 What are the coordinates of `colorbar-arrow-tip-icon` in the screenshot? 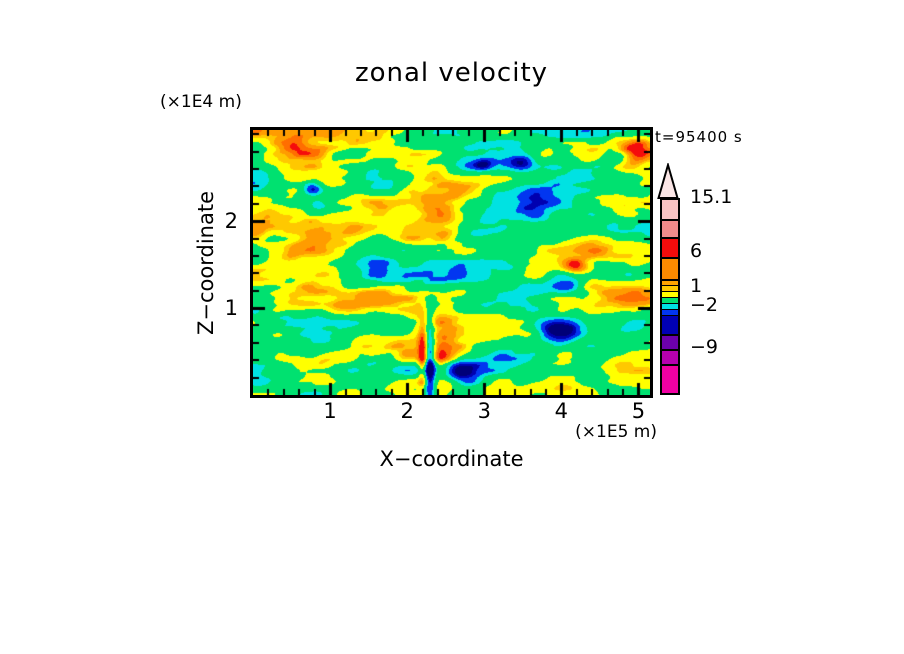 It's located at (668, 181).